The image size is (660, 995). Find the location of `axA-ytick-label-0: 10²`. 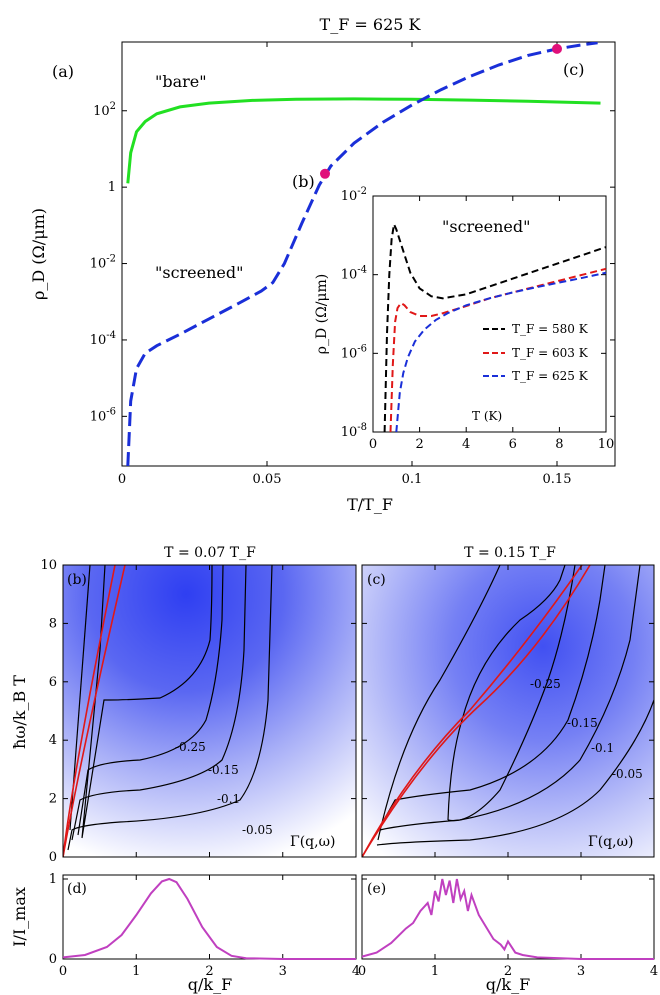

axA-ytick-label-0: 10² is located at coordinates (104, 110).